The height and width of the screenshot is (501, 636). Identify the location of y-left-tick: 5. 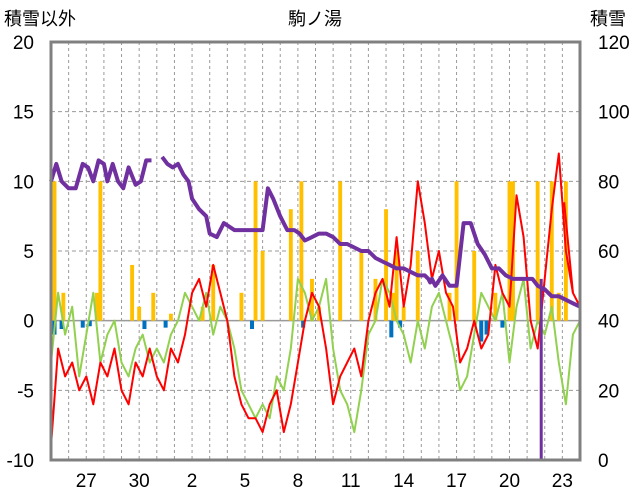
(28, 252).